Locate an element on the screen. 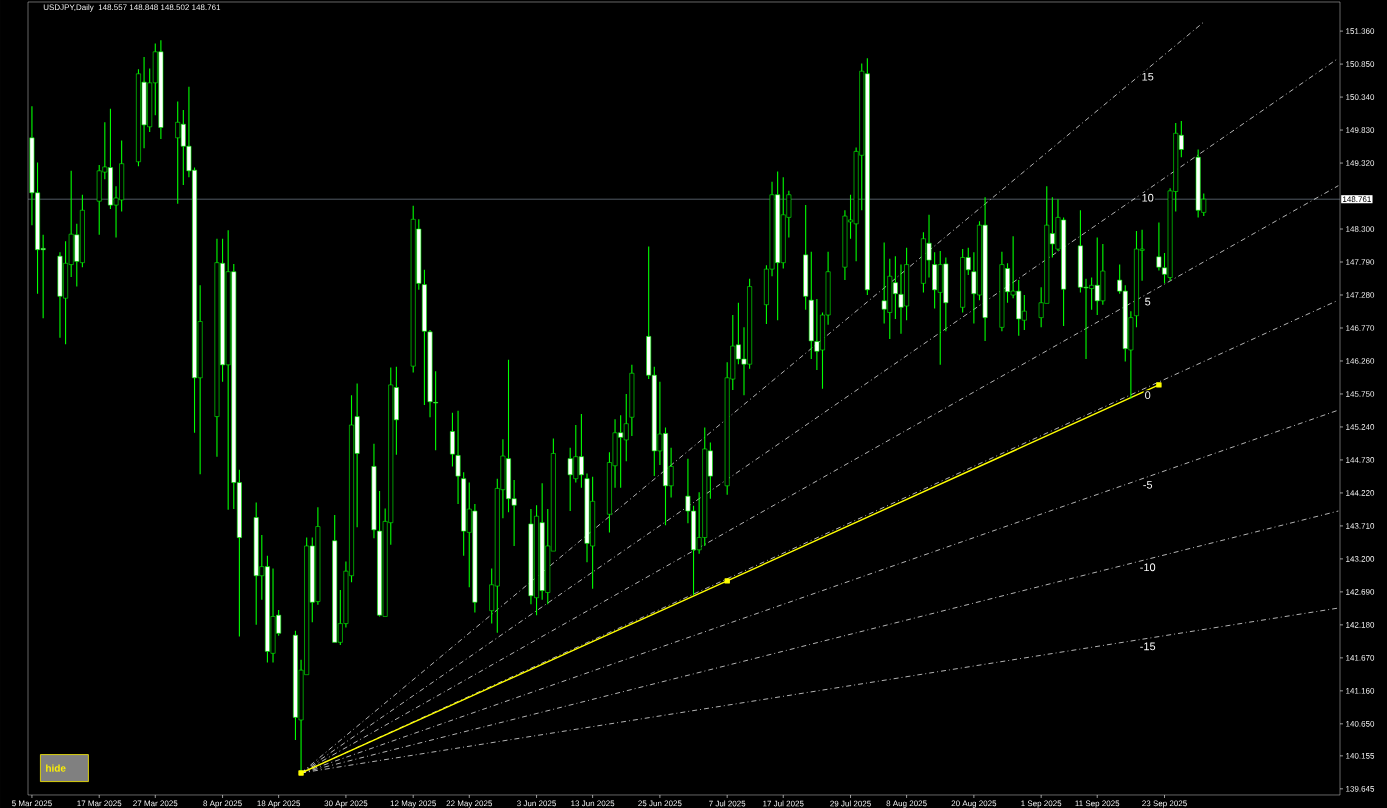 This screenshot has height=808, width=1387. y-tick-label: 144.220 is located at coordinates (1360, 493).